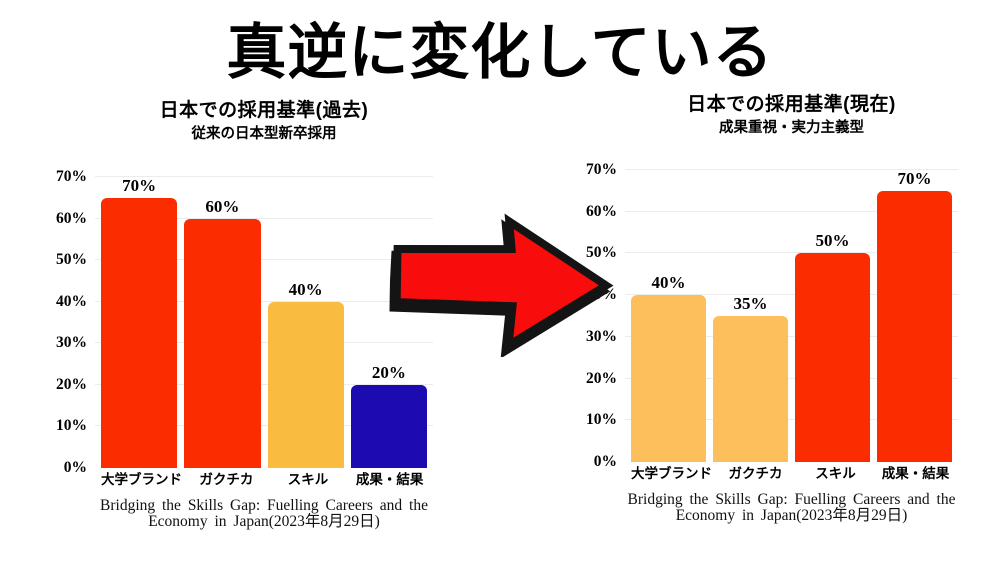  I want to click on y-axis: 0% 10% 20% 30% 40% 50% 60% 70%, so click(71, 322).